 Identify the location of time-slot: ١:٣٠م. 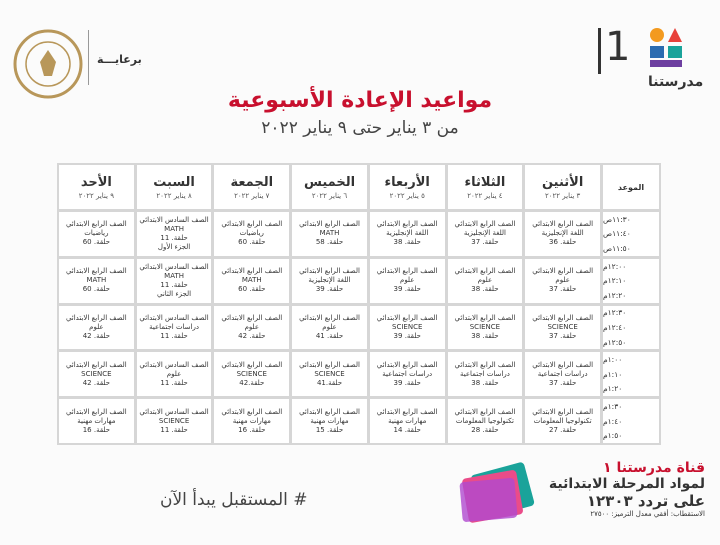
(613, 406).